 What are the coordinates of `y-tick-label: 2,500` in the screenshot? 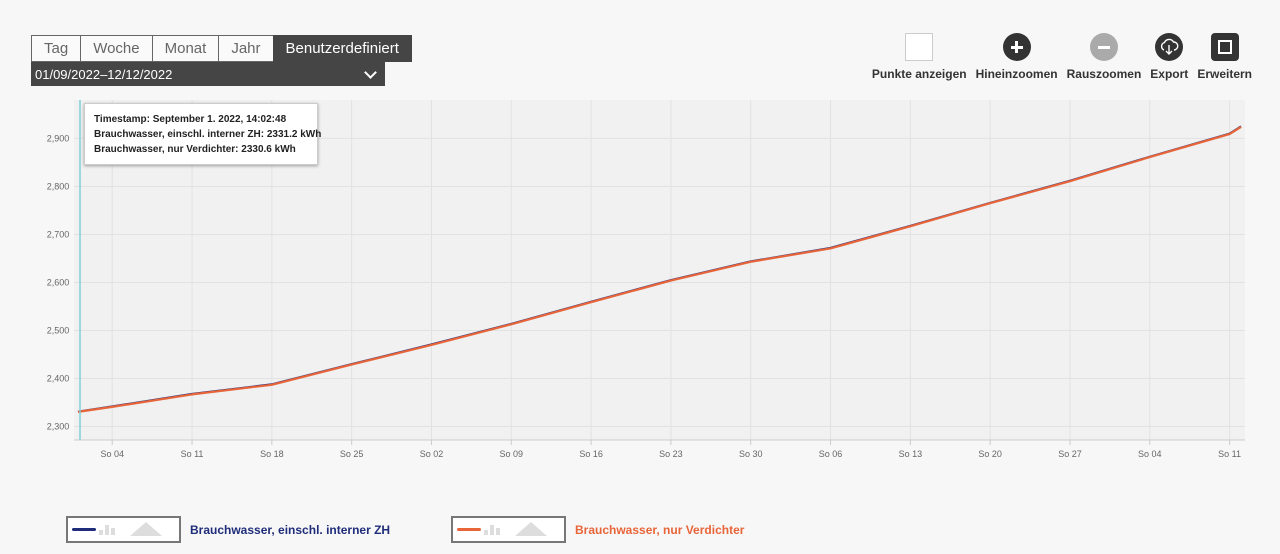 It's located at (58, 331).